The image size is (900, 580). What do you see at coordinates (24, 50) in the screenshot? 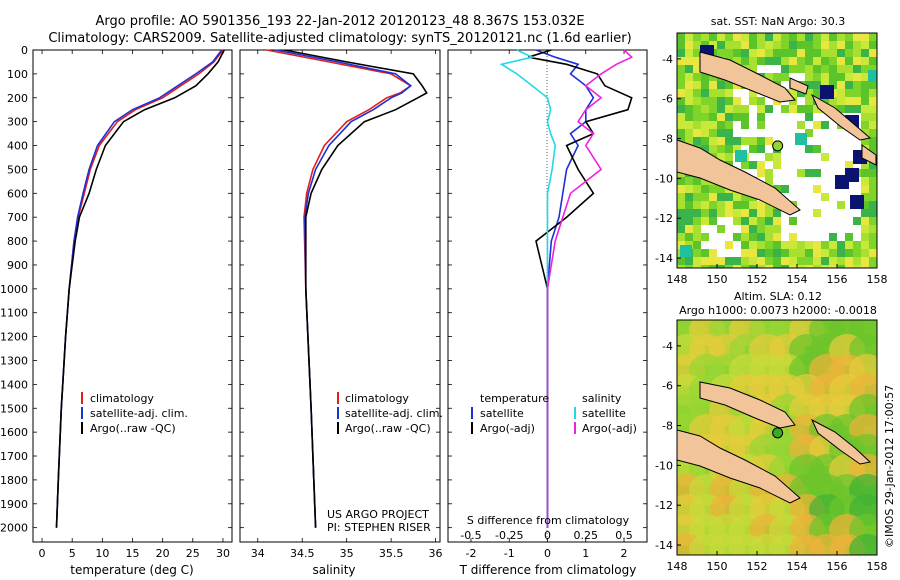
I see `depth-tick-label: 0` at bounding box center [24, 50].